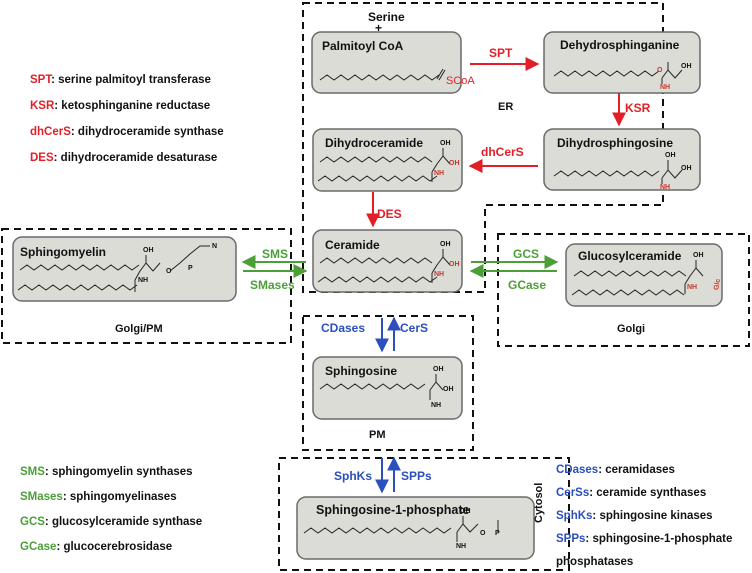 Image resolution: width=752 pixels, height=573 pixels. What do you see at coordinates (374, 143) in the screenshot?
I see `dihydroceramide-title: Dihydroceramide` at bounding box center [374, 143].